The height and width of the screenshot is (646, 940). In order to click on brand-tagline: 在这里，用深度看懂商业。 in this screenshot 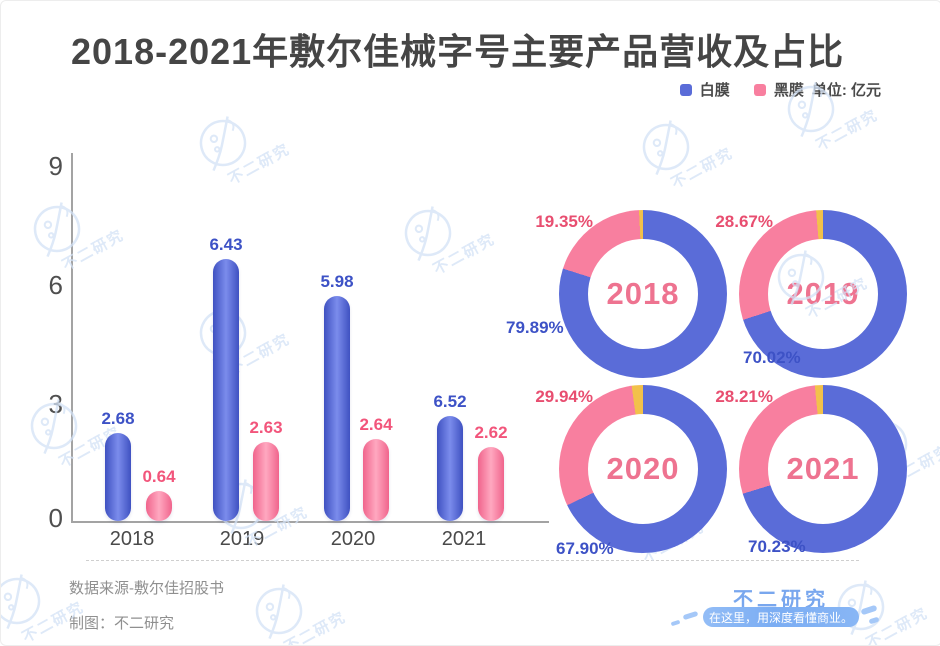, I will do `click(780, 617)`.